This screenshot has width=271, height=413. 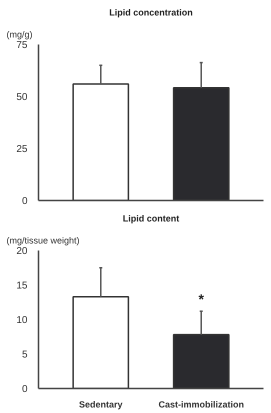 I want to click on chart-title: Lipid content, so click(x=151, y=219).